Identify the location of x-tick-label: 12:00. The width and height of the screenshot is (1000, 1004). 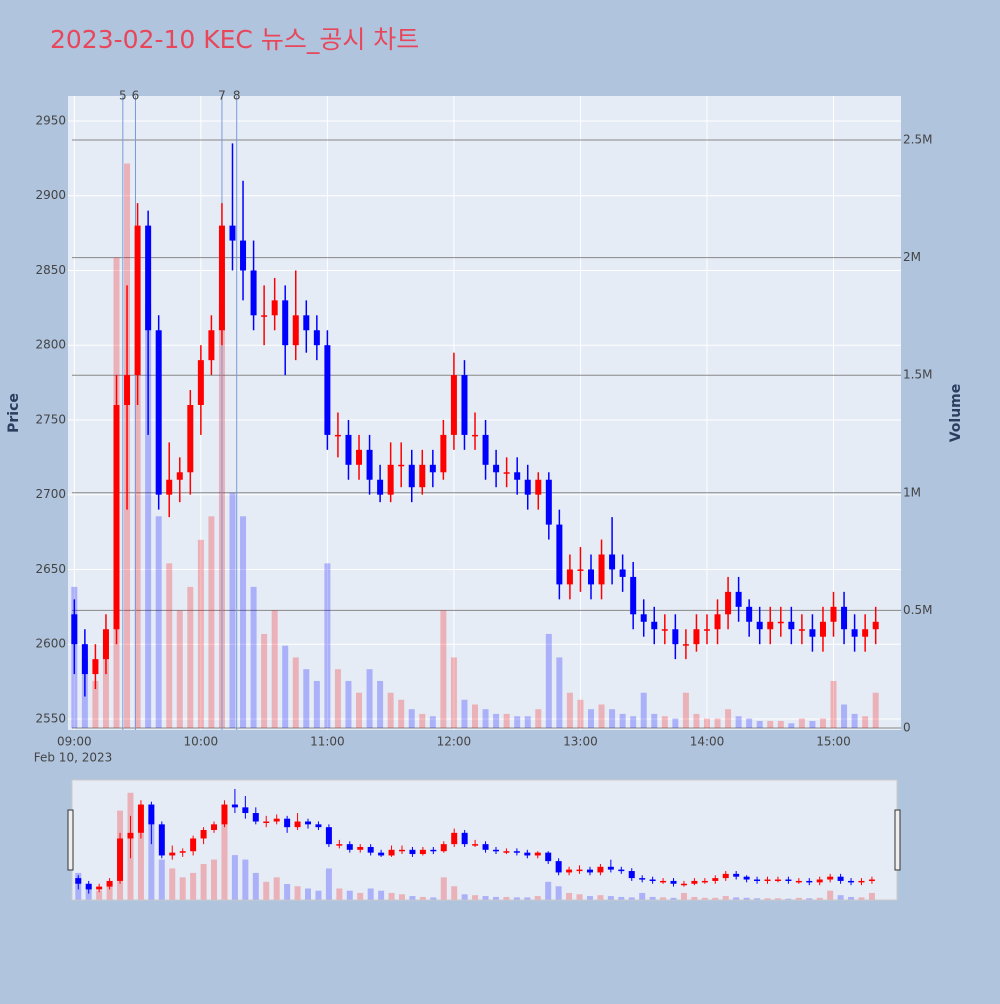
(454, 742).